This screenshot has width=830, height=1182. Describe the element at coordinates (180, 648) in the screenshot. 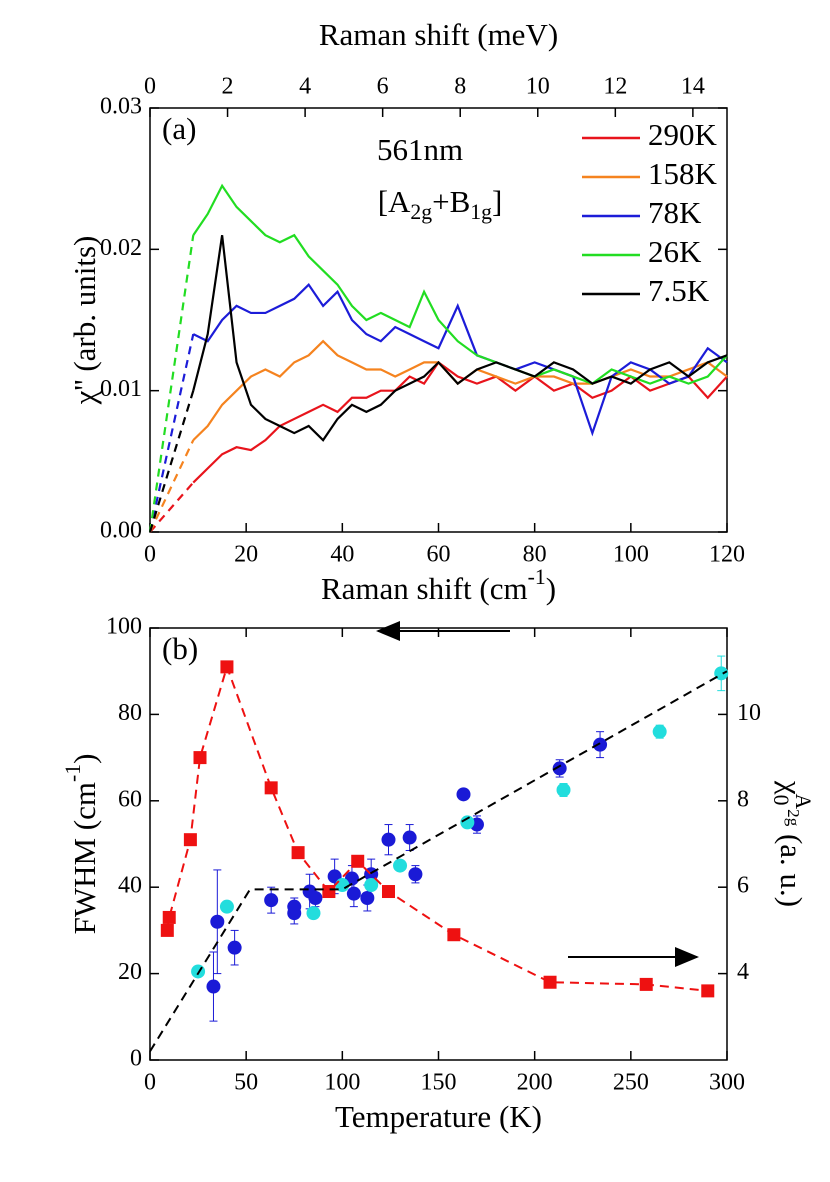

I see `panel-label: (b)` at that location.